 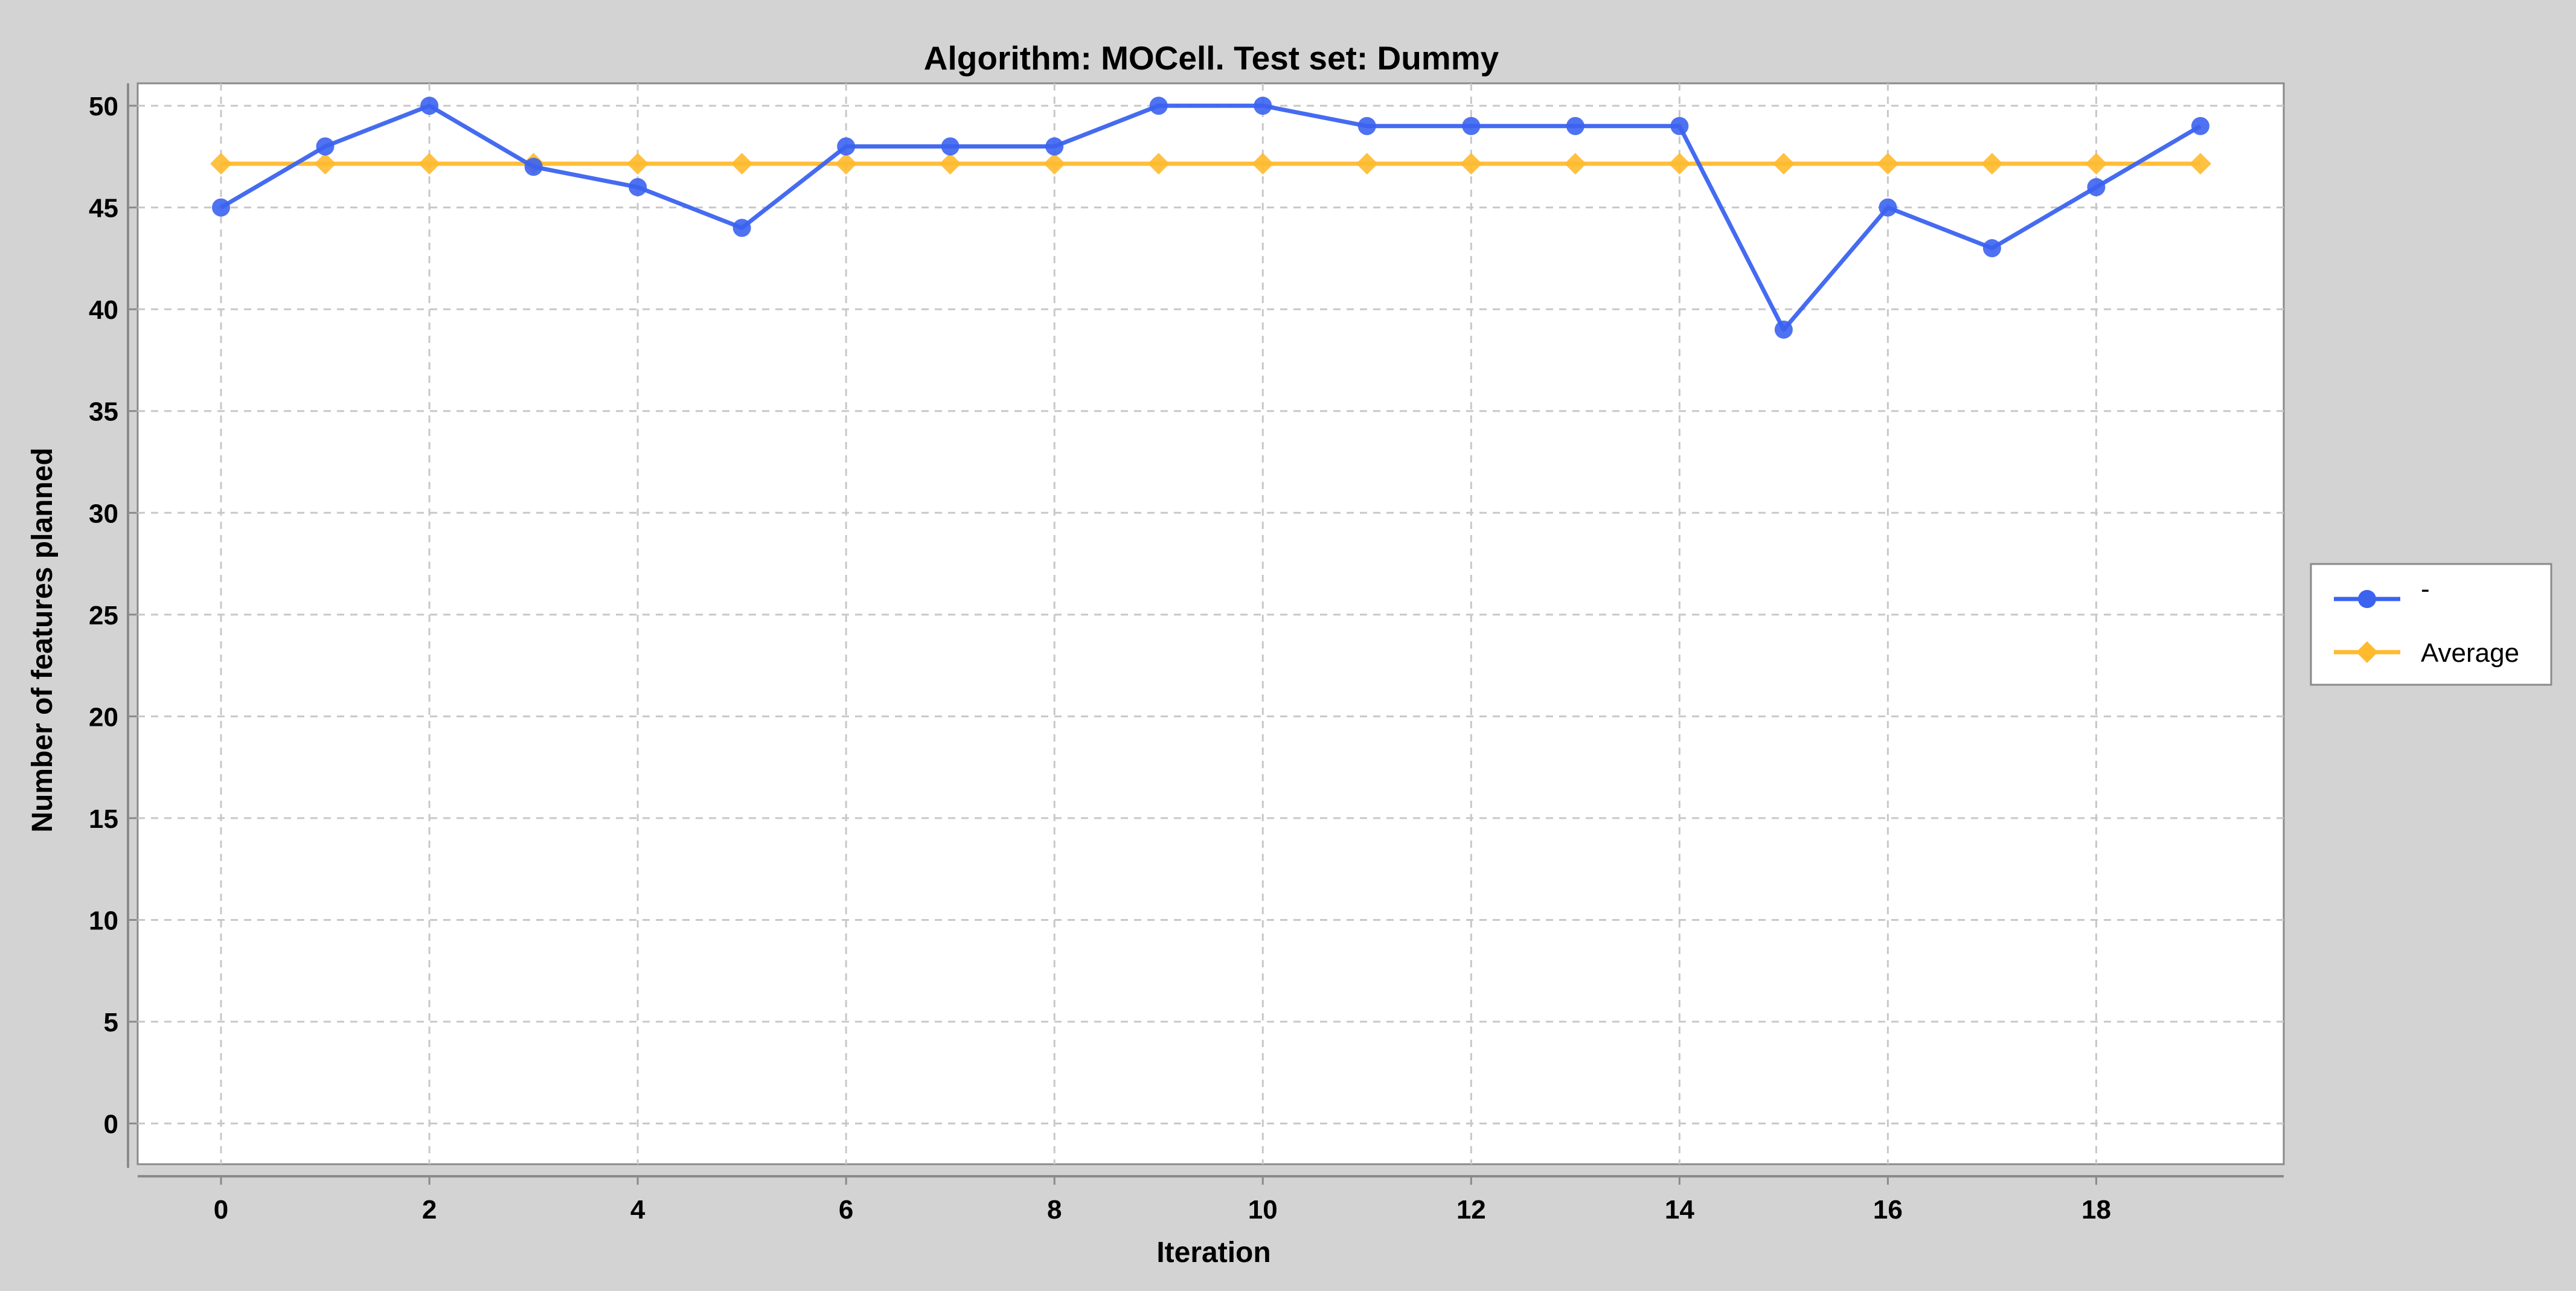 I want to click on x-tick-label: 6, so click(x=846, y=1210).